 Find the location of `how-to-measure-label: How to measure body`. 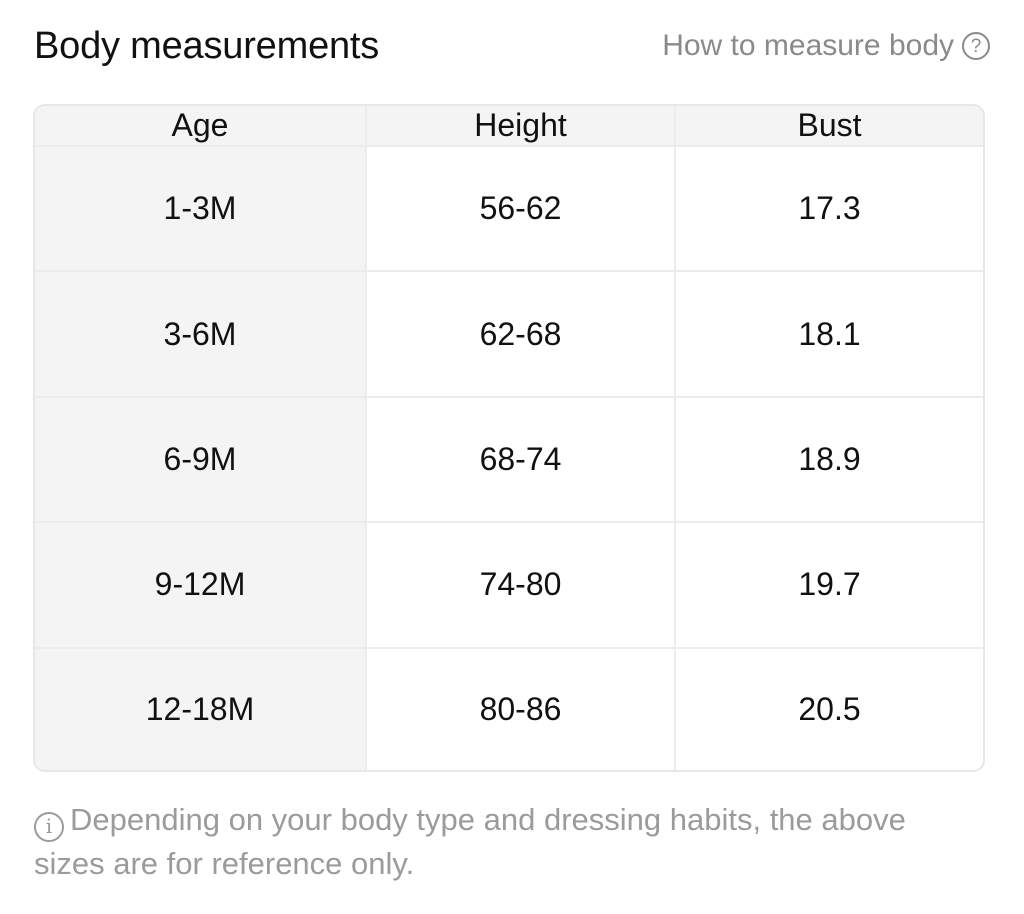

how-to-measure-label: How to measure body is located at coordinates (808, 45).